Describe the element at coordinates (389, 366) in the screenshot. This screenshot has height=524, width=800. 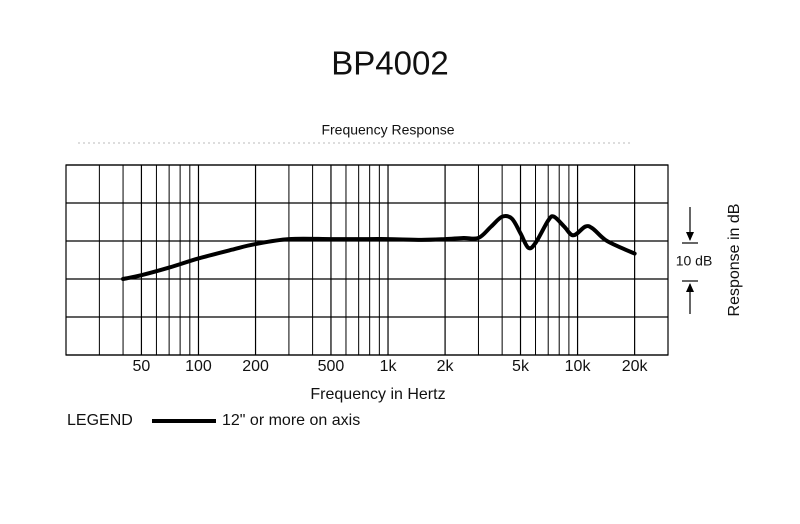
I see `x-tick-label: 1k` at that location.